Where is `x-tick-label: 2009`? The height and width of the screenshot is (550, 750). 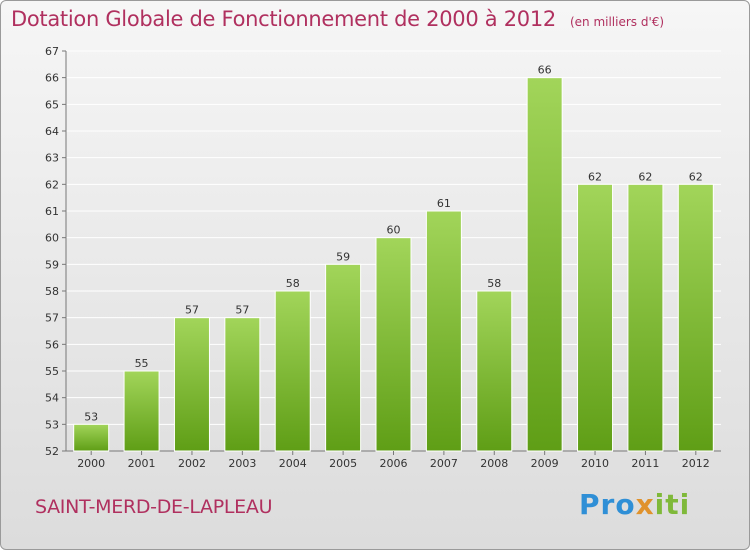
x-tick-label: 2009 is located at coordinates (545, 463).